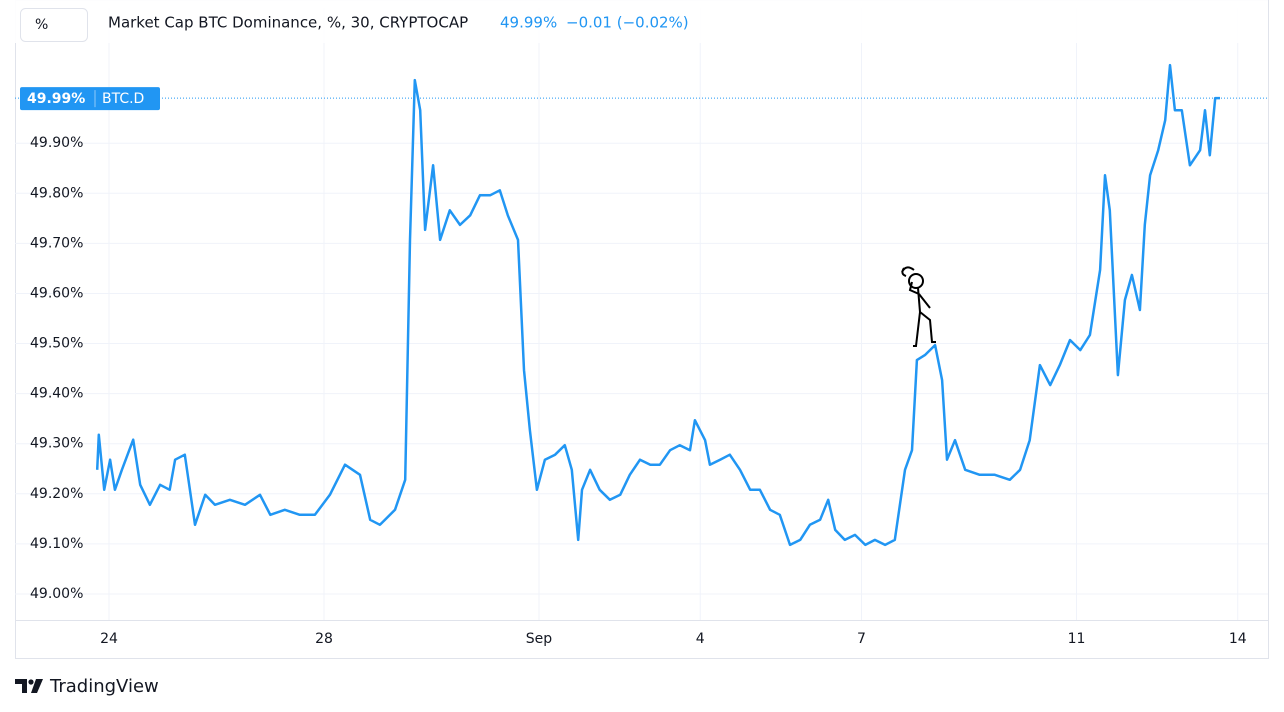 This screenshot has height=712, width=1284. What do you see at coordinates (539, 639) in the screenshot?
I see `x-tick-label: Sep` at bounding box center [539, 639].